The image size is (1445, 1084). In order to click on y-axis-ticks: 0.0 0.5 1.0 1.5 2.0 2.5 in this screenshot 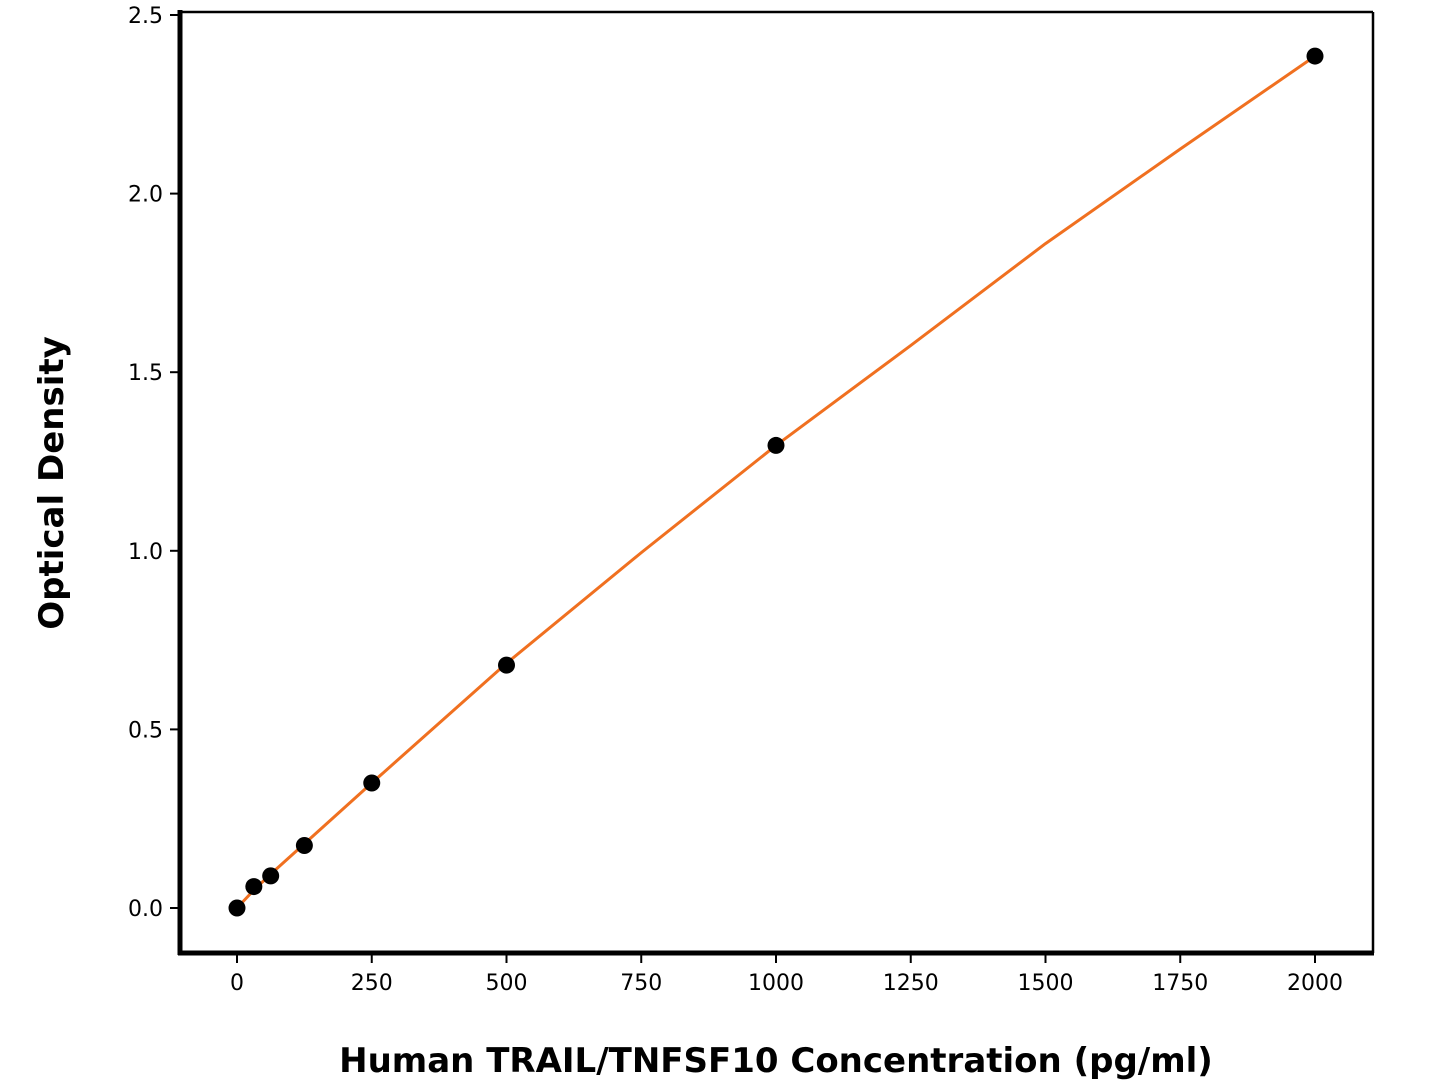, I will do `click(153, 463)`.